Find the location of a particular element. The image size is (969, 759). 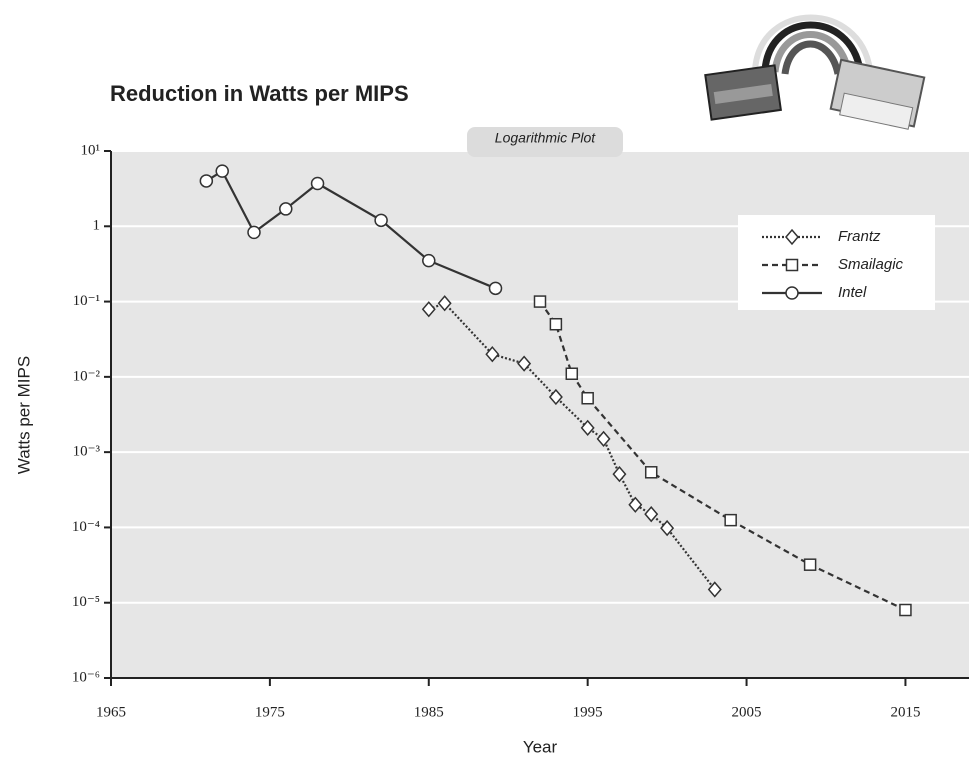

legend-label: Frantz is located at coordinates (859, 236).